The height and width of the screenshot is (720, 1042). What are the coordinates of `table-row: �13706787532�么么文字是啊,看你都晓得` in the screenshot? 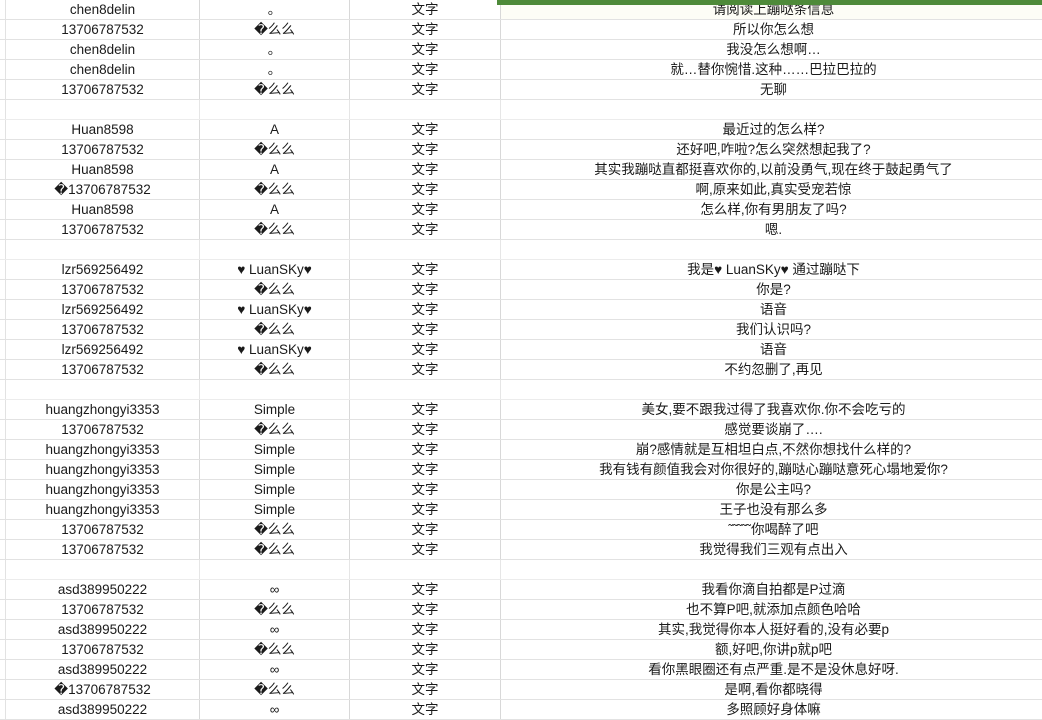 It's located at (521, 690).